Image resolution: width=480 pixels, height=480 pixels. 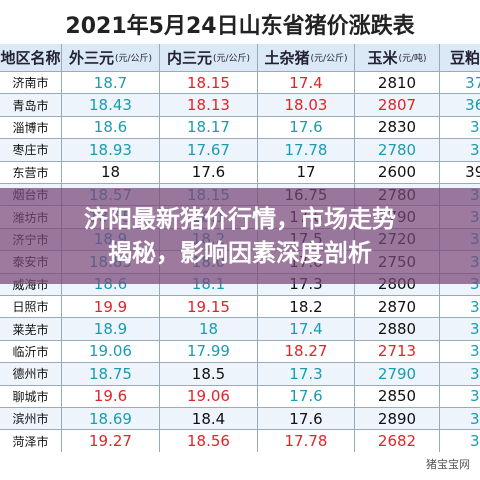 I want to click on region-name: 菏泽市, so click(x=31, y=441).